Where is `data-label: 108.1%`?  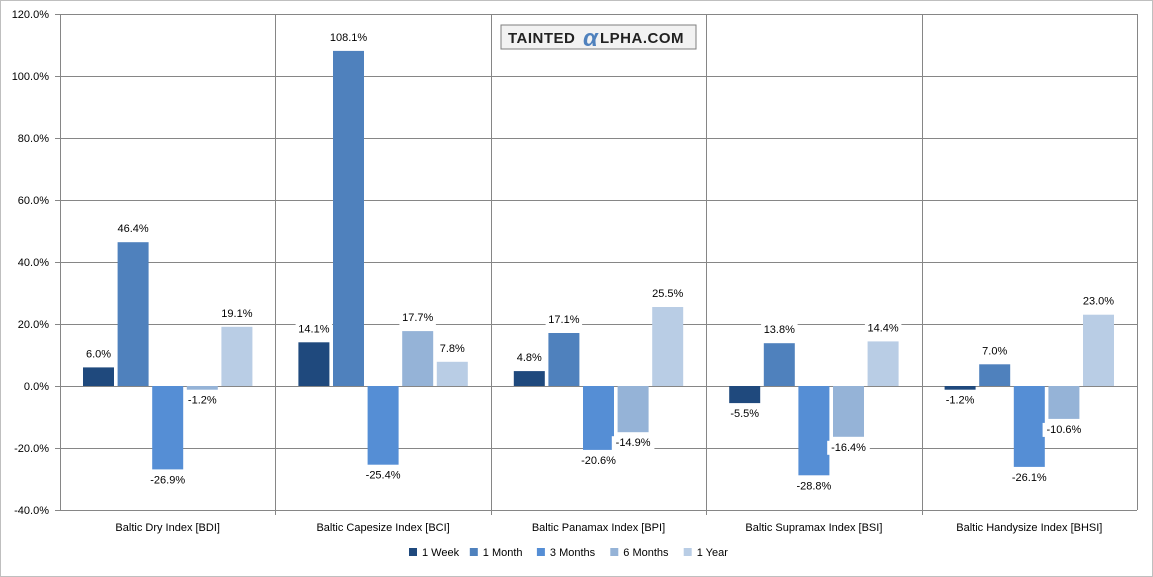
data-label: 108.1% is located at coordinates (349, 38).